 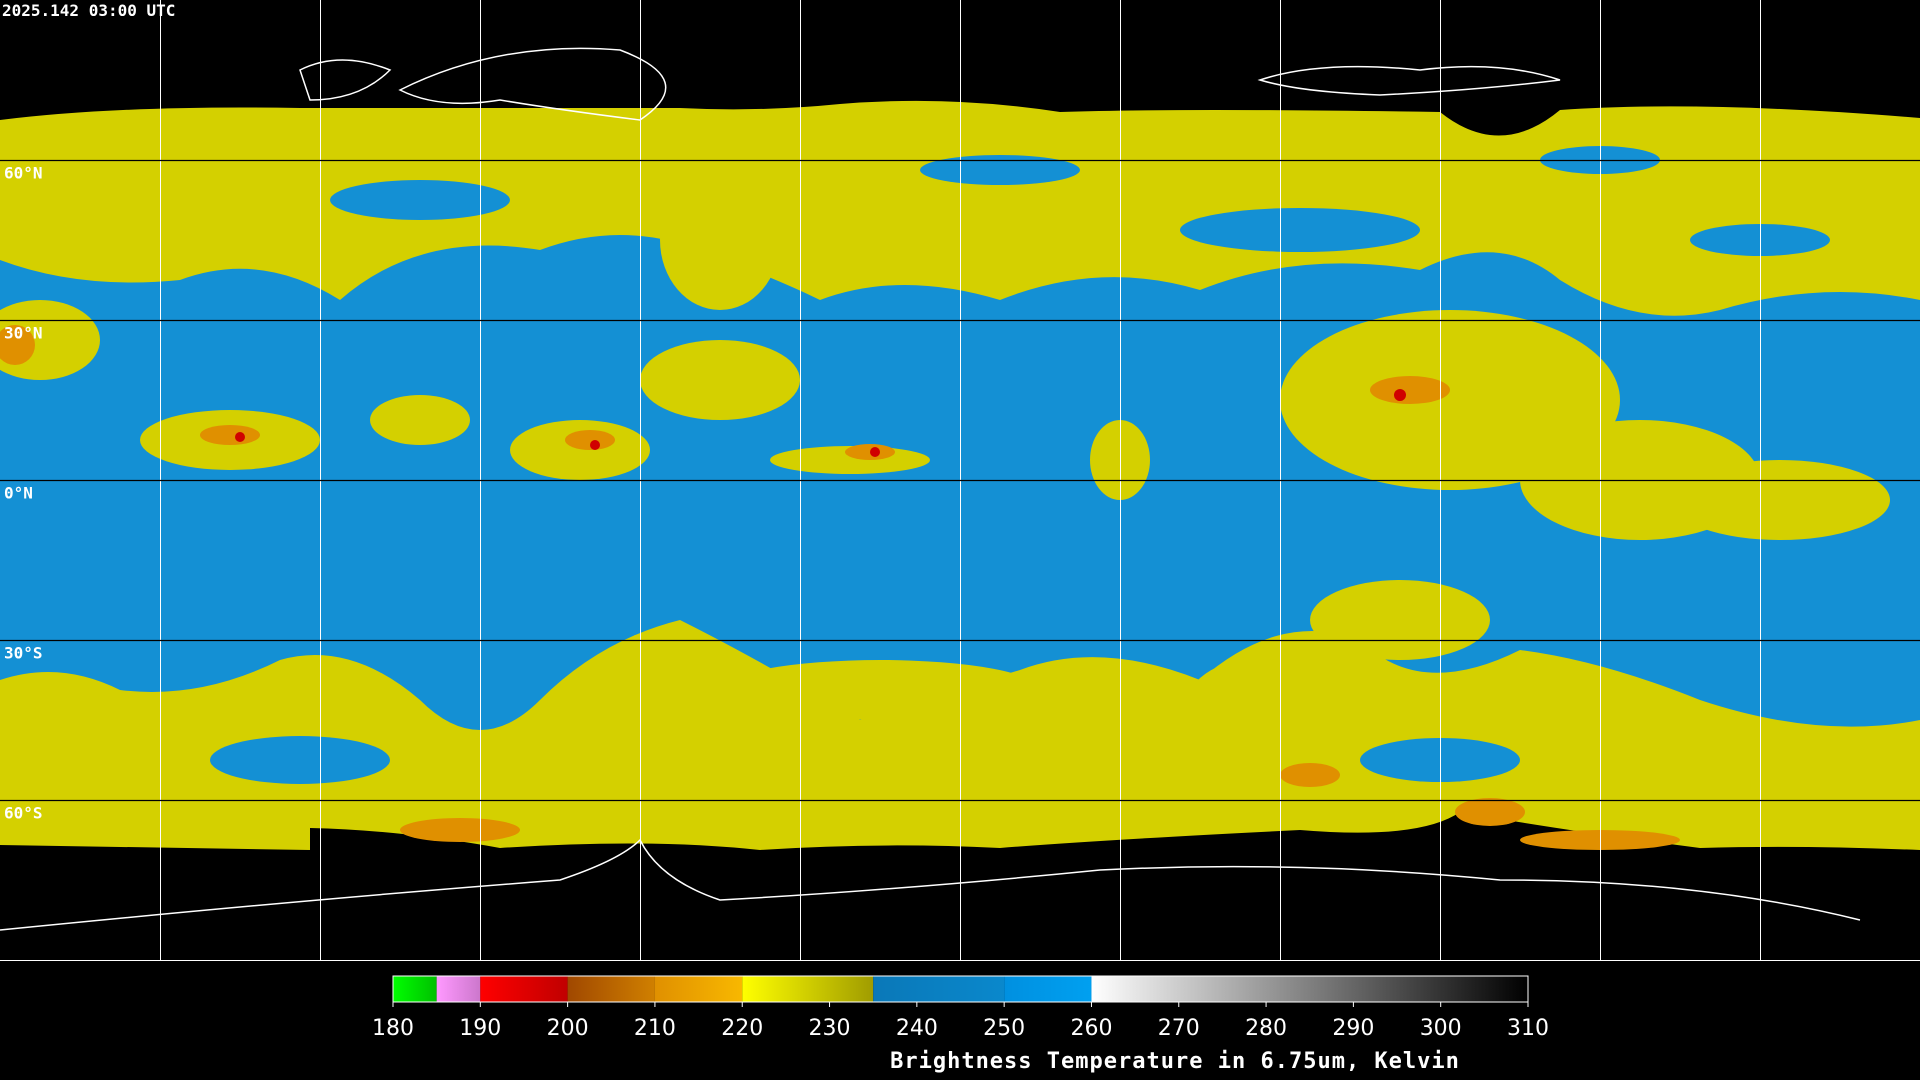 I want to click on colorbar-tick-label: 260, so click(x=1091, y=1028).